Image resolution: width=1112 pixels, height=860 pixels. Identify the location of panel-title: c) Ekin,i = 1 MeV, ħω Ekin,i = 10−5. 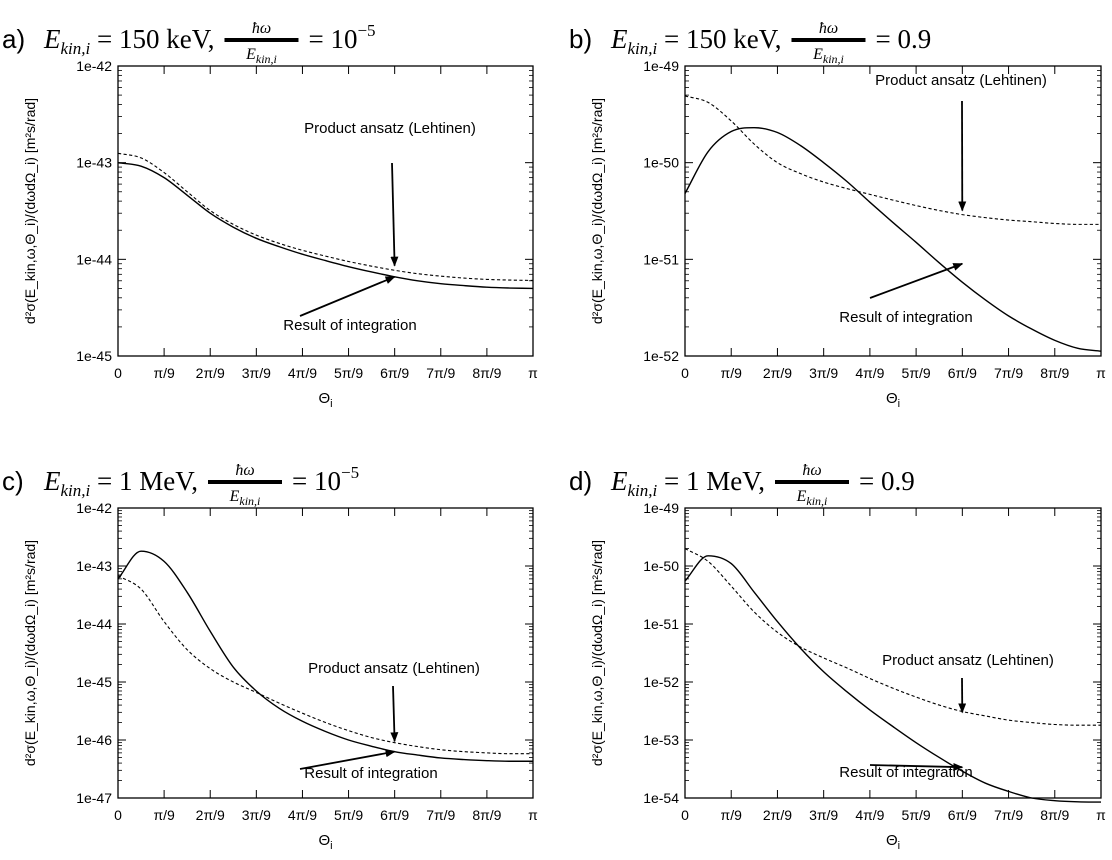
(180, 485).